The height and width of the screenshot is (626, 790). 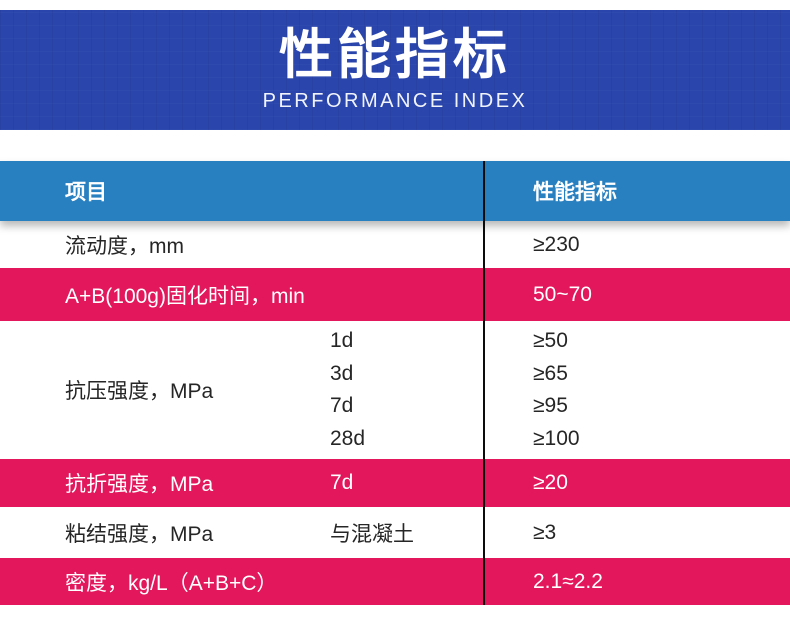 I want to click on row-values: ≥50 ≥65 ≥95 ≥100, so click(x=556, y=390).